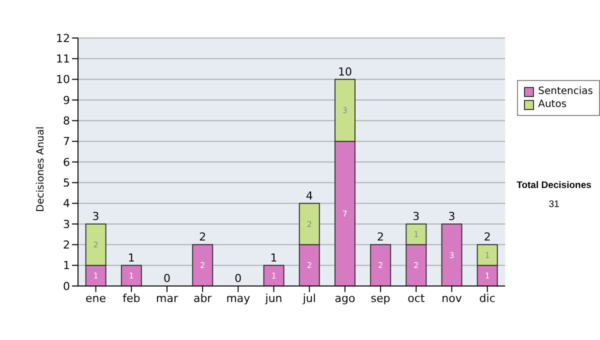 The image size is (600, 340). What do you see at coordinates (552, 104) in the screenshot?
I see `legend-label: Autos` at bounding box center [552, 104].